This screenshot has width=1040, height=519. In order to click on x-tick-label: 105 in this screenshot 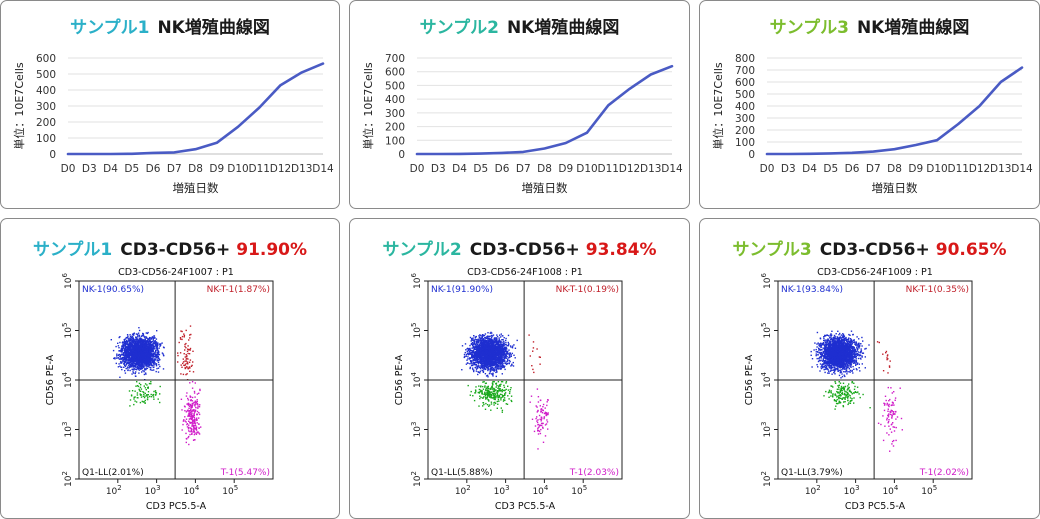, I will do `click(230, 490)`.